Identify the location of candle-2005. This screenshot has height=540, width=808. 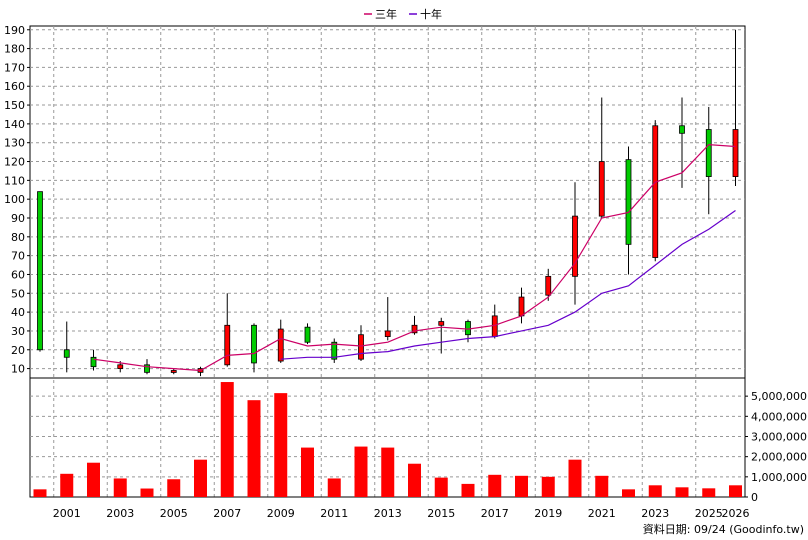
(173, 371).